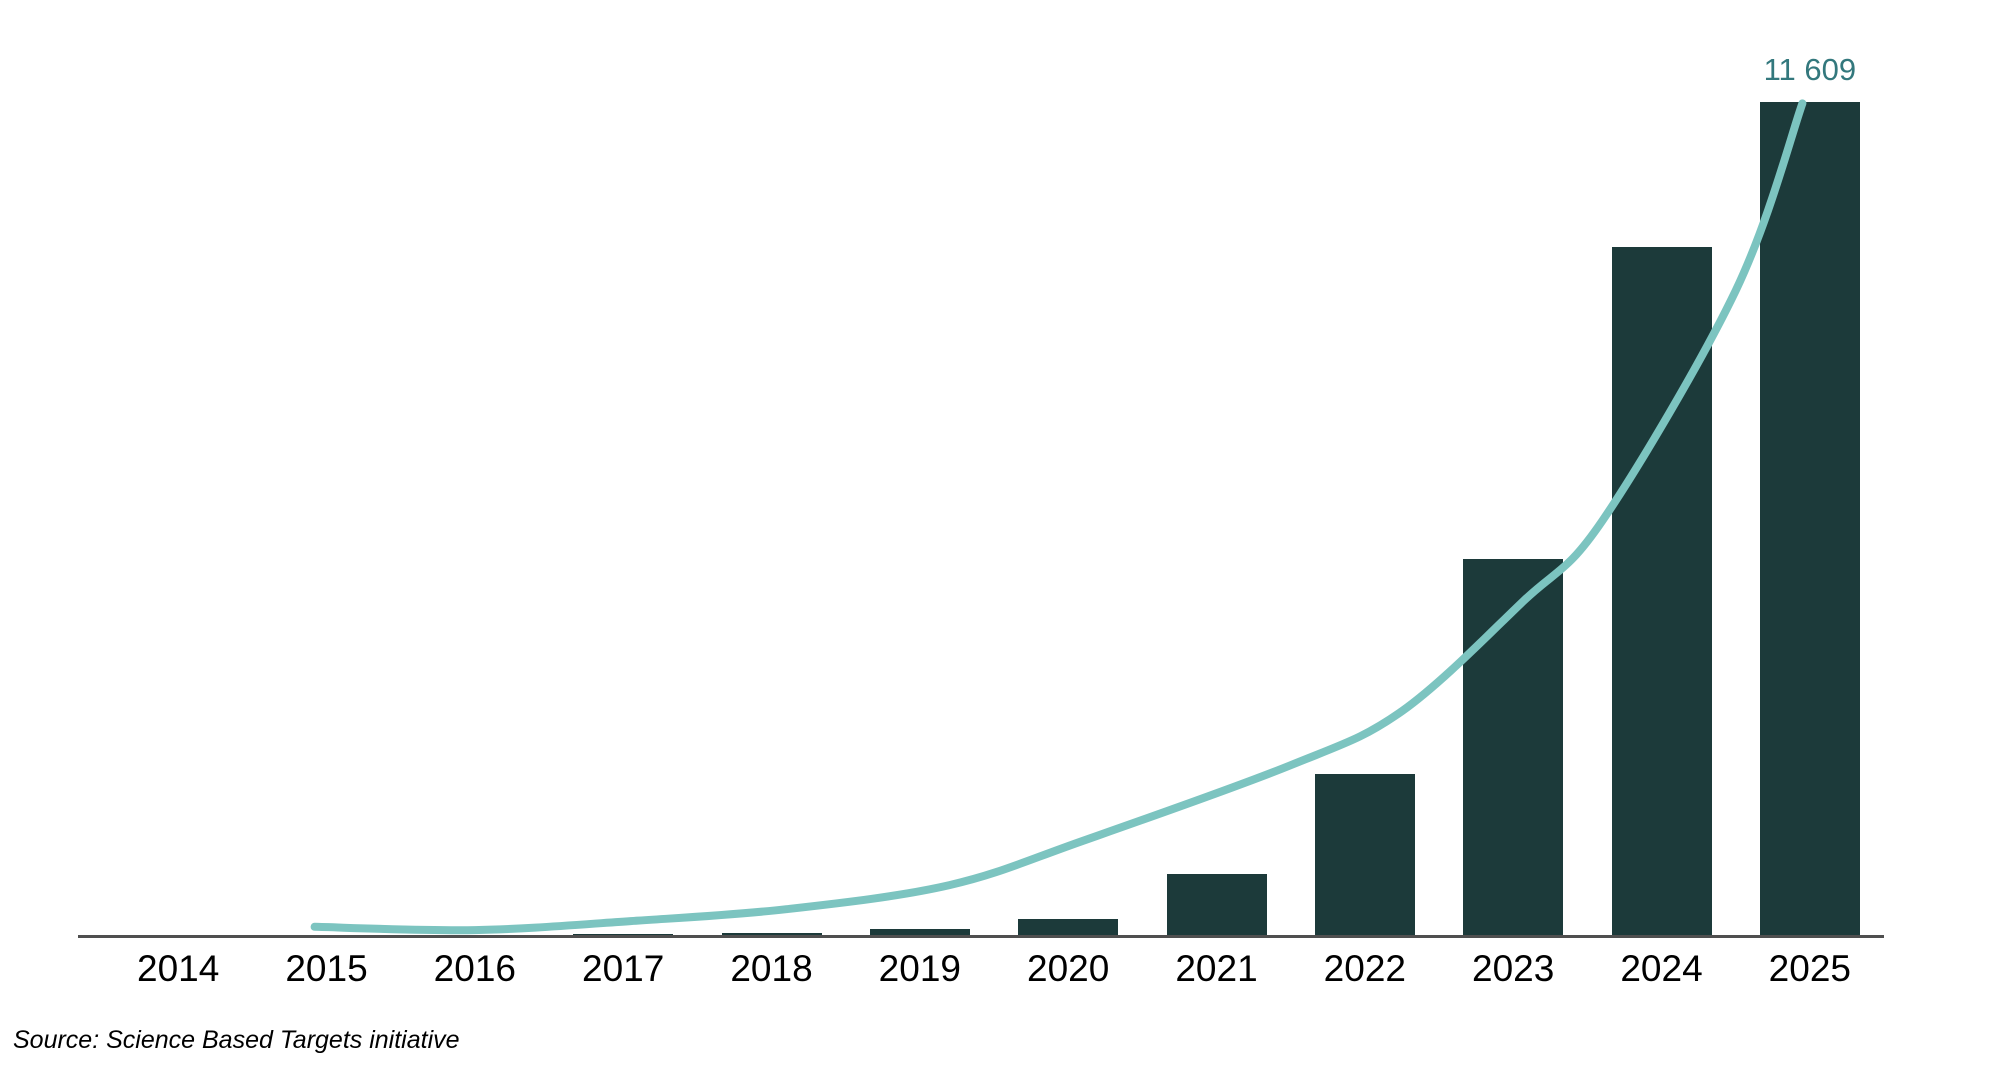 The image size is (1994, 1065). Describe the element at coordinates (1661, 968) in the screenshot. I see `x-tick-label-2024: 2024` at that location.